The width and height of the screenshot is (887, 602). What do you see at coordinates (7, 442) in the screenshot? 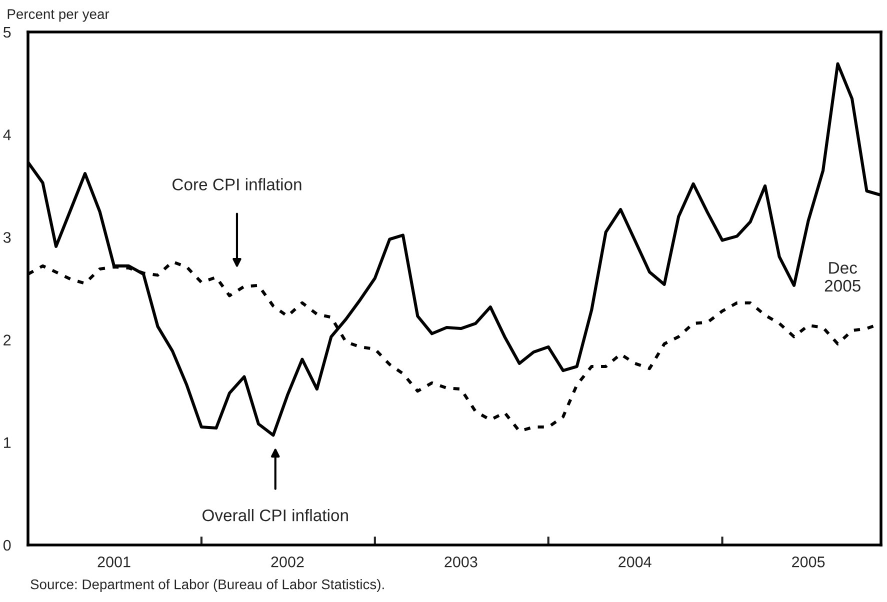
I see `y-tick-label: 1` at bounding box center [7, 442].